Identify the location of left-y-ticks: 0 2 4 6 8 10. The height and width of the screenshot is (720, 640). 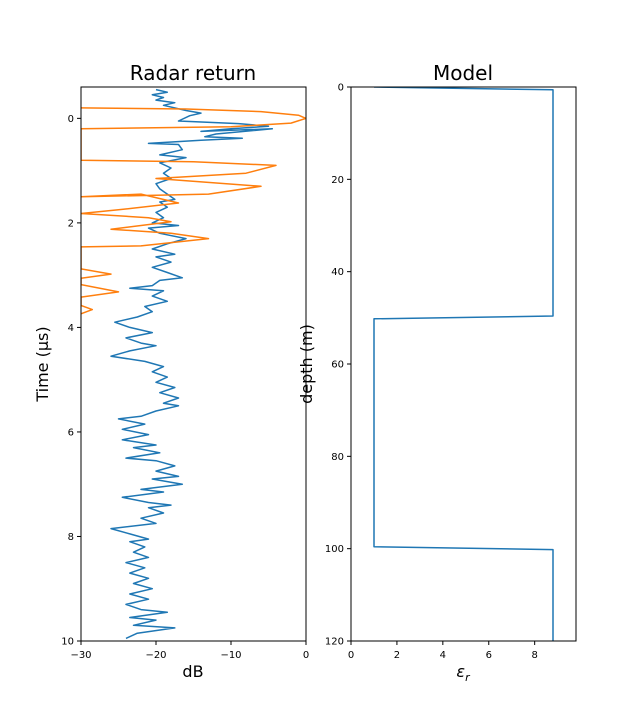
(71, 381).